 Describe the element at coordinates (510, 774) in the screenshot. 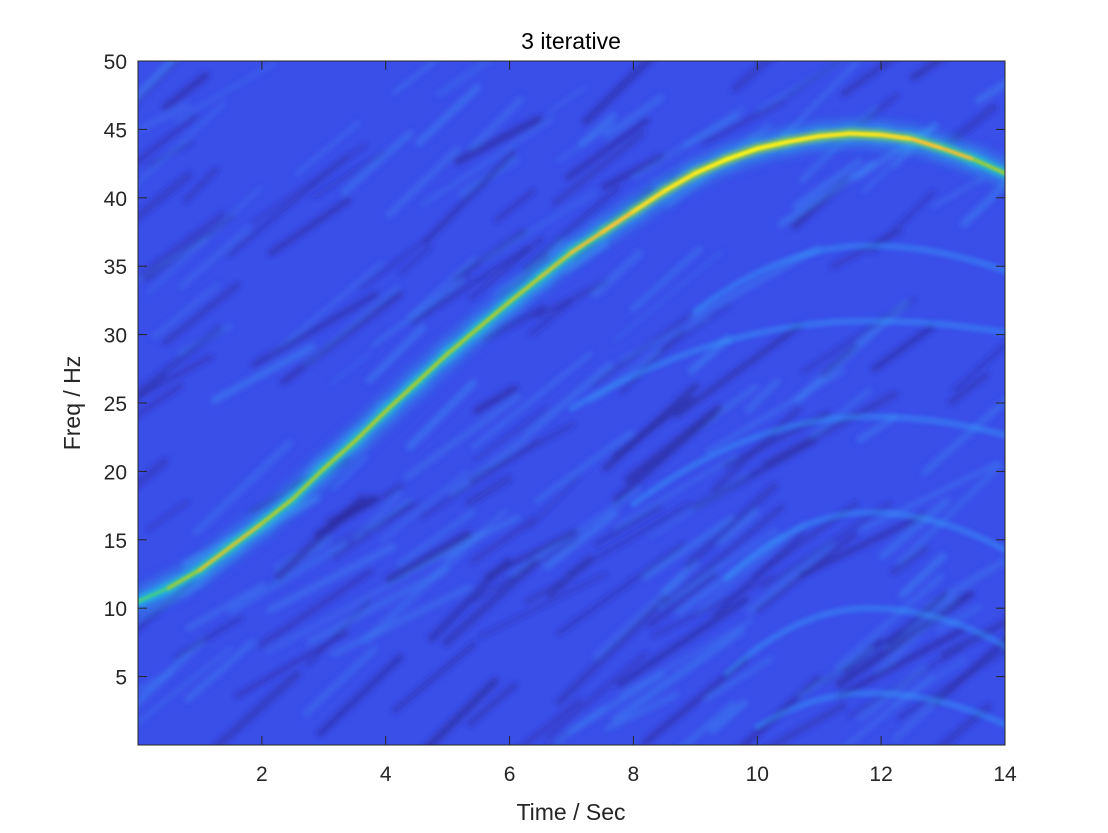

I see `x-tick-label: 6` at that location.